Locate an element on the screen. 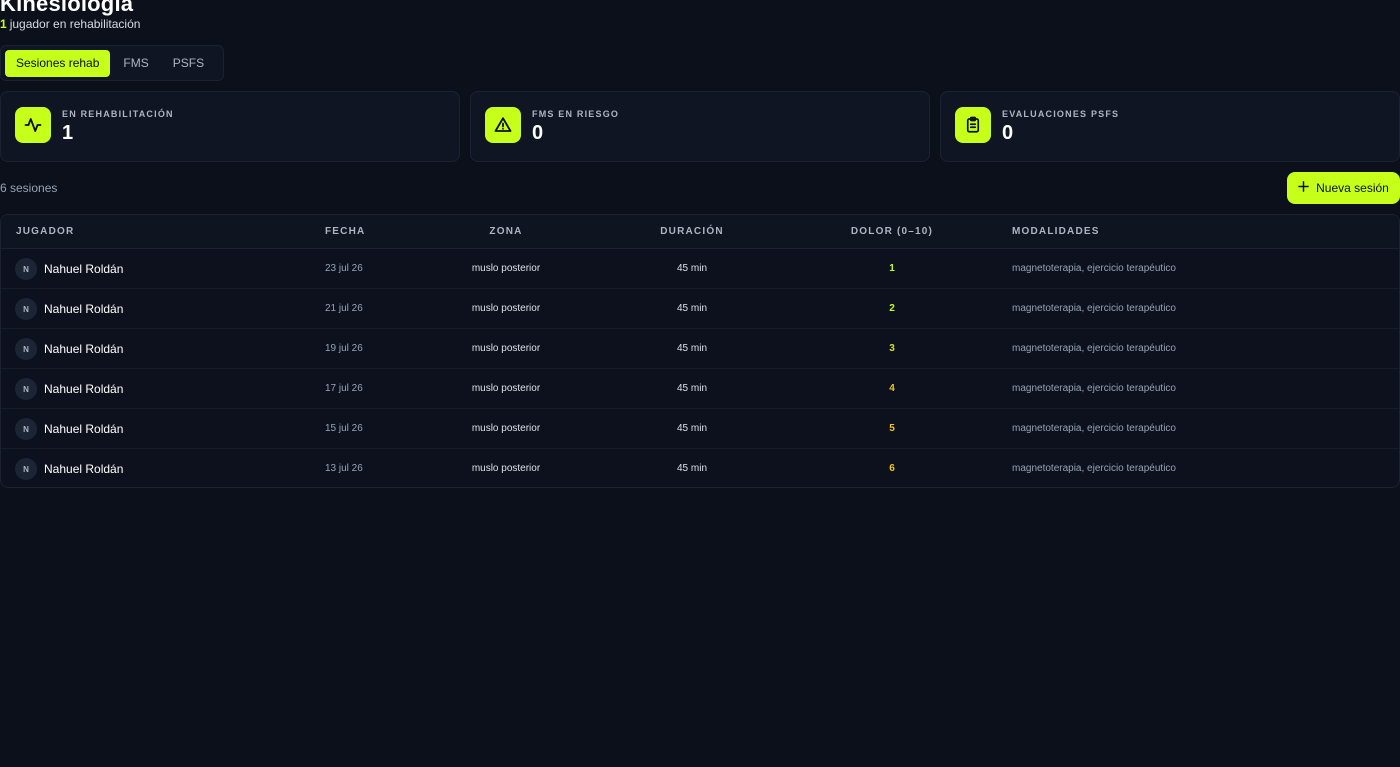 The height and width of the screenshot is (767, 1400). clipboard-icon is located at coordinates (973, 125).